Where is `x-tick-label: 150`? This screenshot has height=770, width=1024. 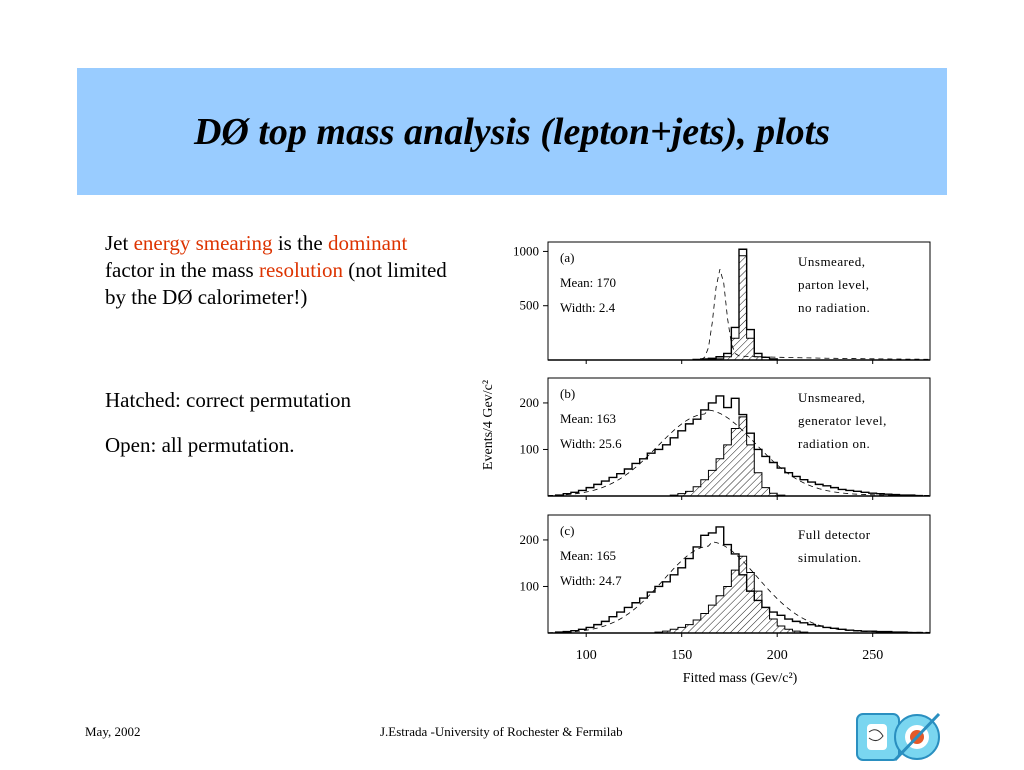 x-tick-label: 150 is located at coordinates (681, 655).